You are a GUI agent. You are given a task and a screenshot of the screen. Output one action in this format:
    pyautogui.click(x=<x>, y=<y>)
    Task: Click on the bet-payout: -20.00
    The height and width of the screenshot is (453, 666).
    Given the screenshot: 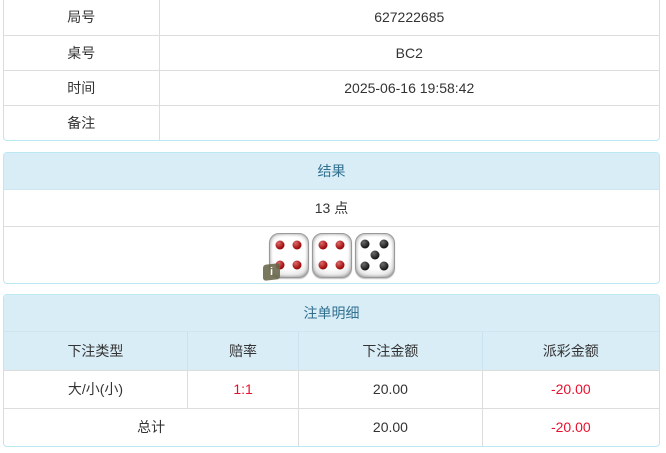 What is the action you would take?
    pyautogui.click(x=570, y=388)
    